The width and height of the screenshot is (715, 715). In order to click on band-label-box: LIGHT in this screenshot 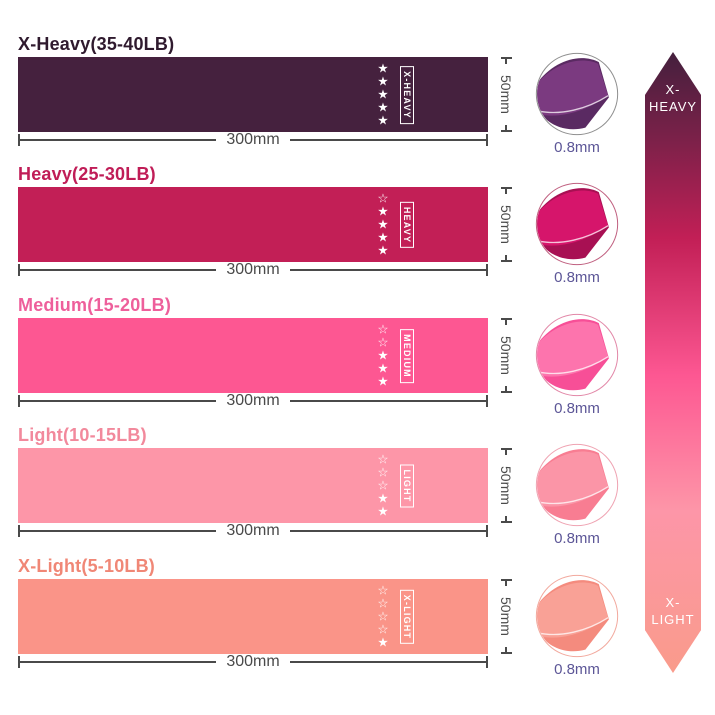, I will do `click(408, 485)`.